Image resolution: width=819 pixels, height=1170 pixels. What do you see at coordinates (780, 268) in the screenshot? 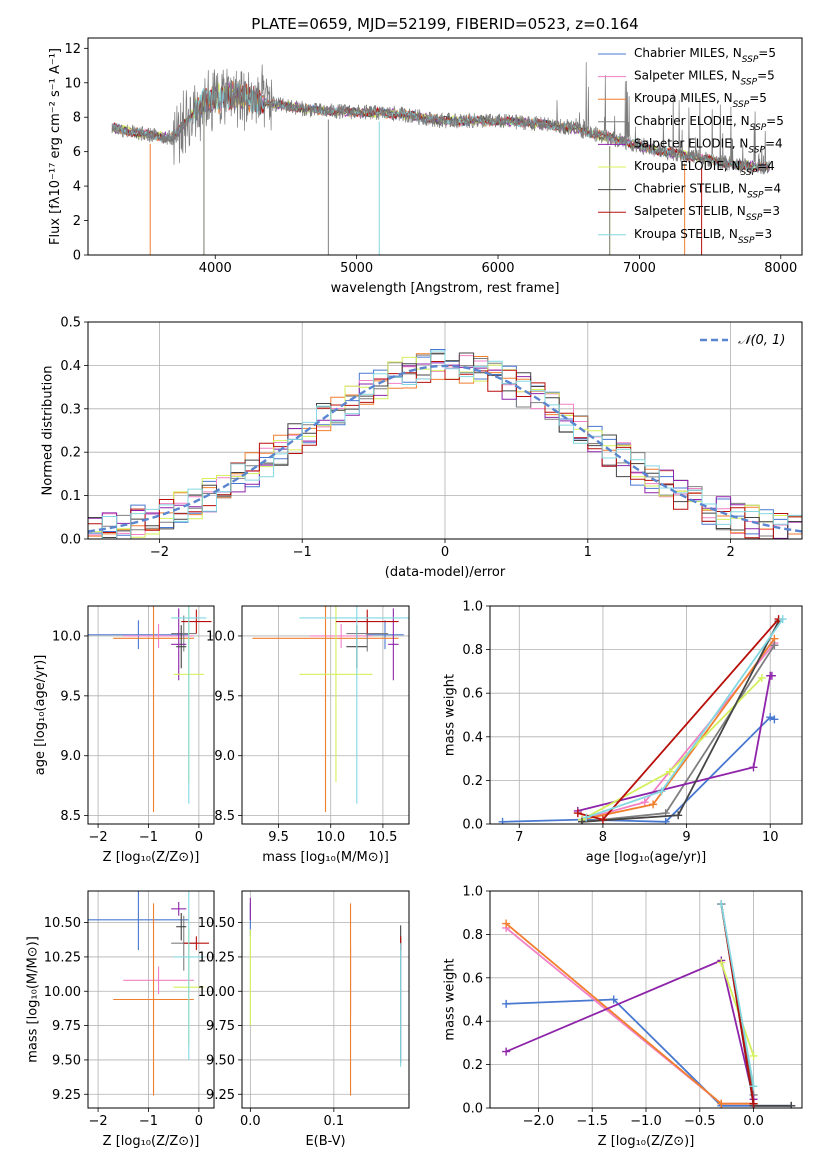
I see `x-tick-label: 8000` at bounding box center [780, 268].